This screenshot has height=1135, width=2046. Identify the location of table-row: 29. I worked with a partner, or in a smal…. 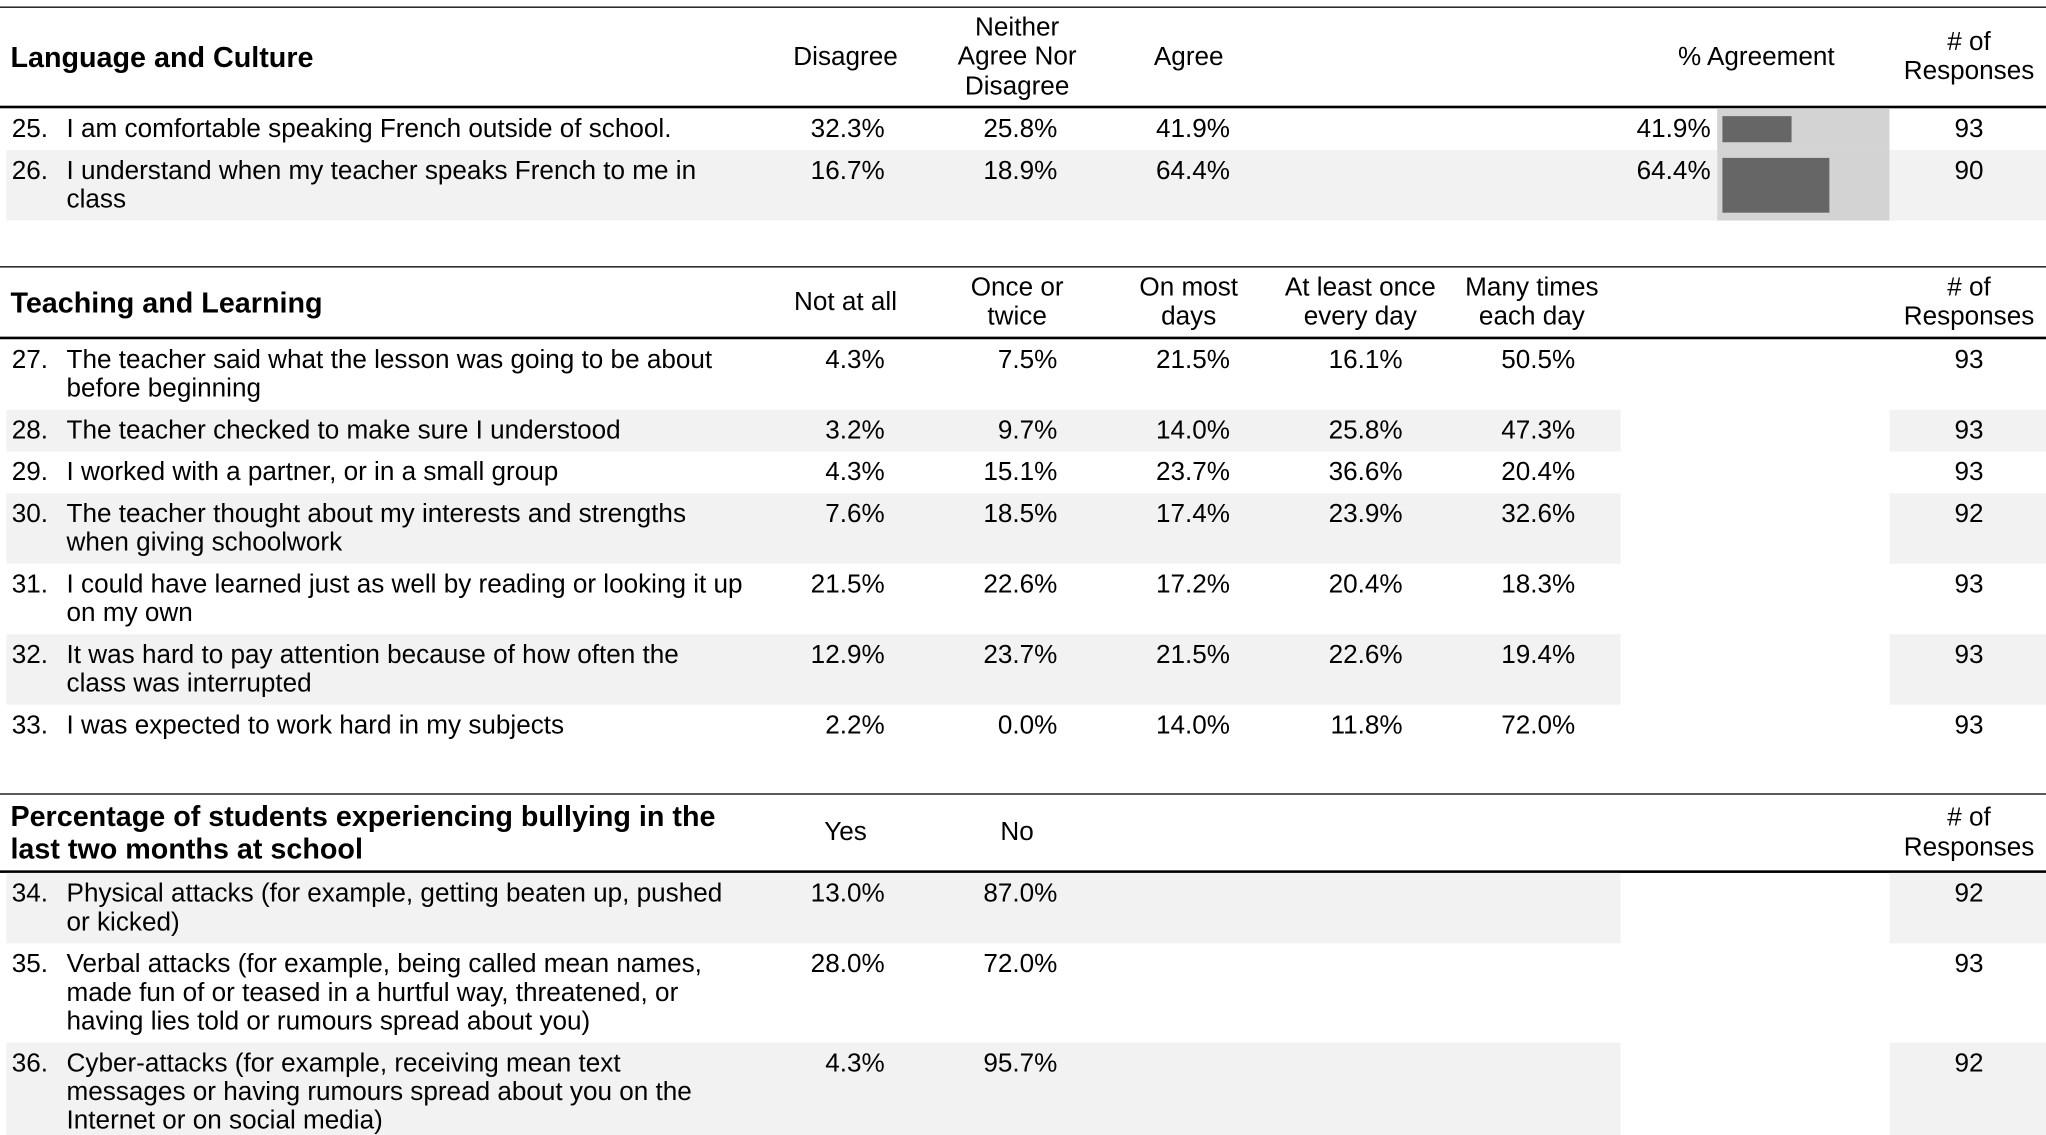
(1023, 472).